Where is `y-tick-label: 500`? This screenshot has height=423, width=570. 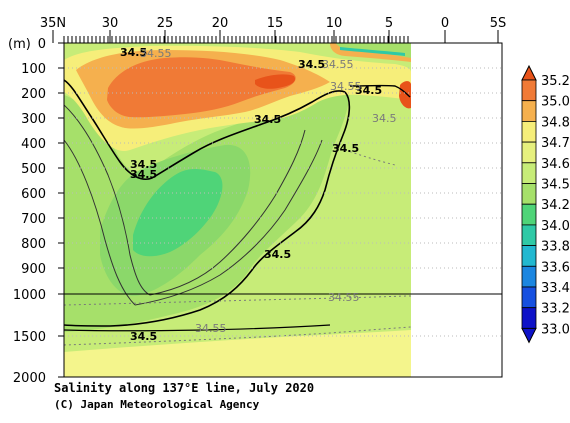
y-tick-label: 500 is located at coordinates (33, 169).